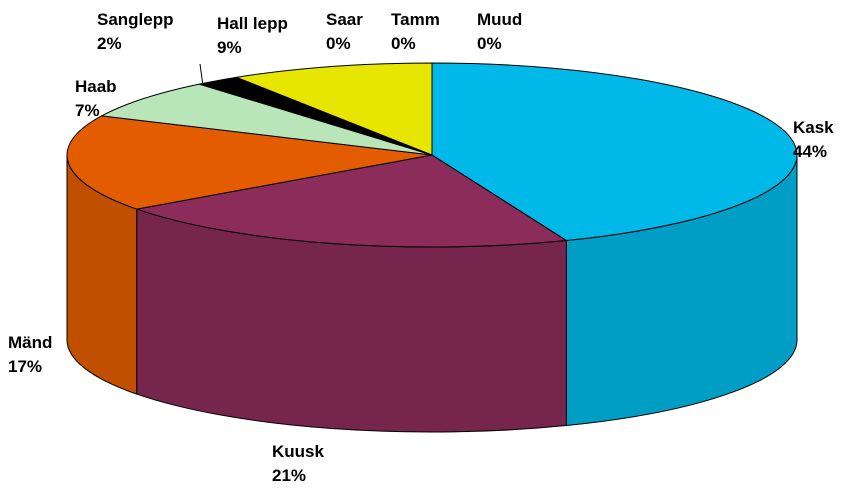 The height and width of the screenshot is (491, 845). Describe the element at coordinates (289, 475) in the screenshot. I see `slice-value-label: 21%` at that location.